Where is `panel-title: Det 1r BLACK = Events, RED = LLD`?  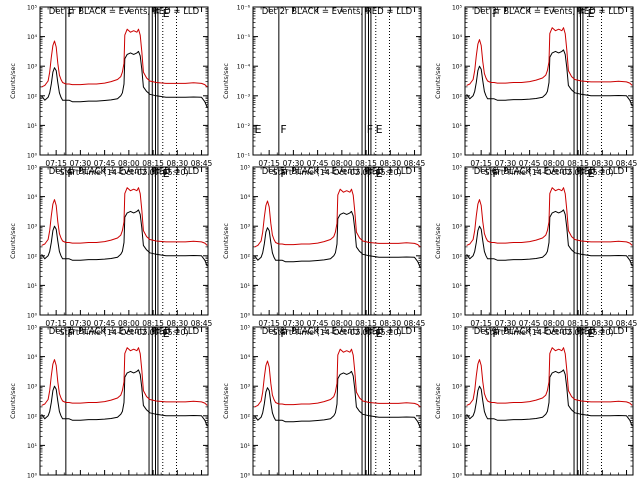
panel-title: Det 1r BLACK = Events, RED = LLD is located at coordinates (124, 12).